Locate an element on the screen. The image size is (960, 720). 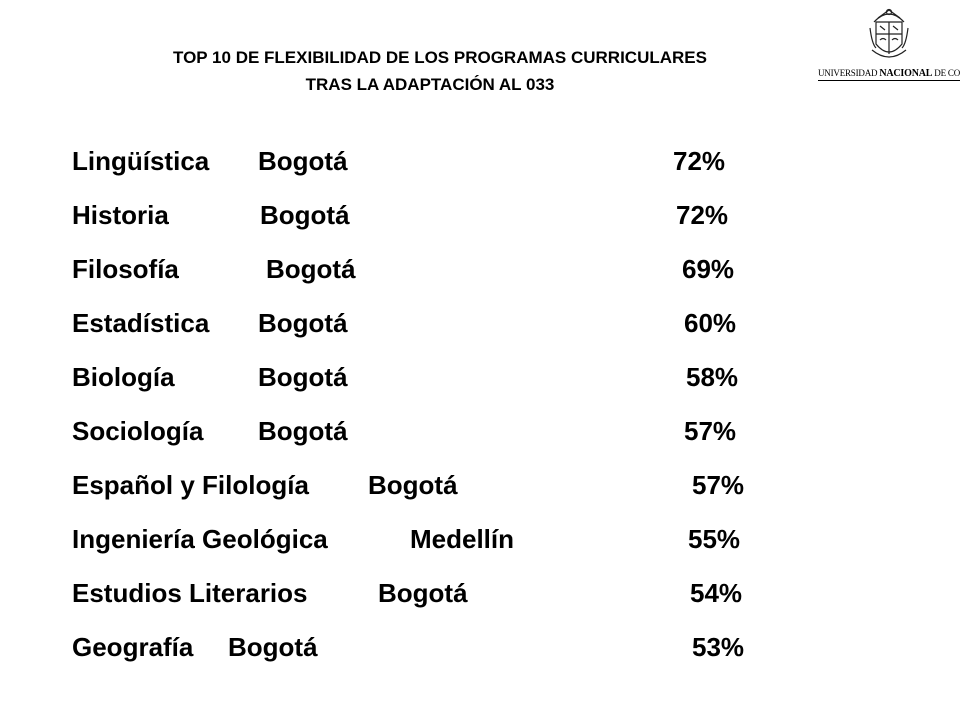
program-name: Biología is located at coordinates (123, 377).